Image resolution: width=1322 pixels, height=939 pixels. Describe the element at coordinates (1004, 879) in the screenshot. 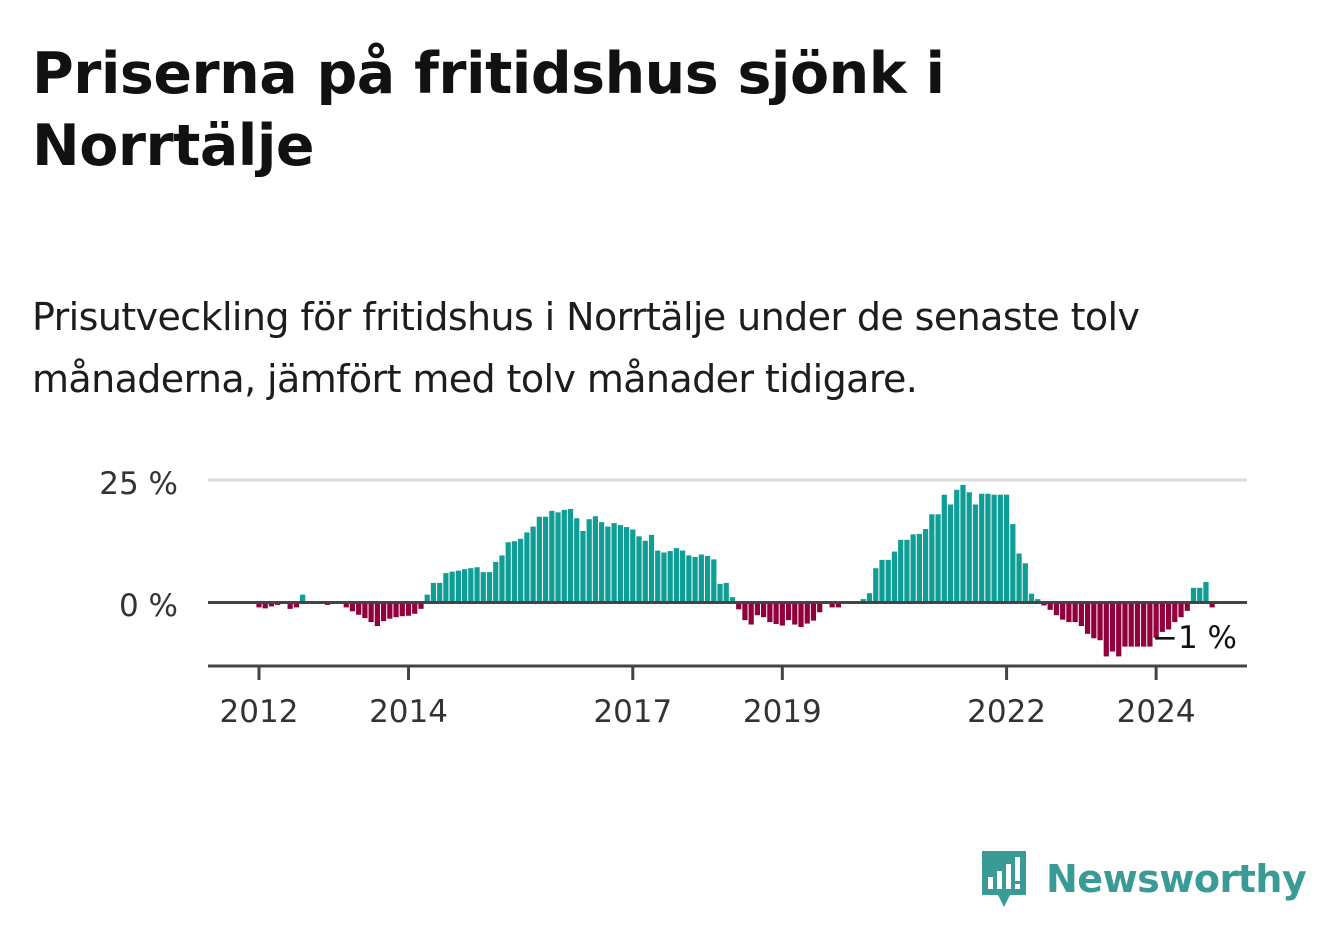

I see `newsworthy-logo-icon` at that location.